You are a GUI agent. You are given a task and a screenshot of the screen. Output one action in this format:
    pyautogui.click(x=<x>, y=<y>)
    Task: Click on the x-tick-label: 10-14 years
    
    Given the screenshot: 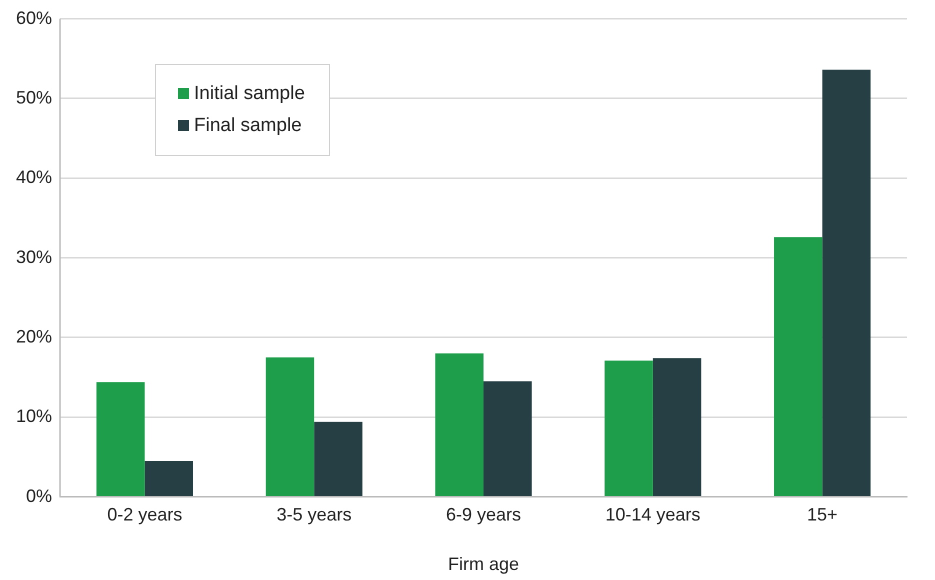 What is the action you would take?
    pyautogui.click(x=652, y=514)
    